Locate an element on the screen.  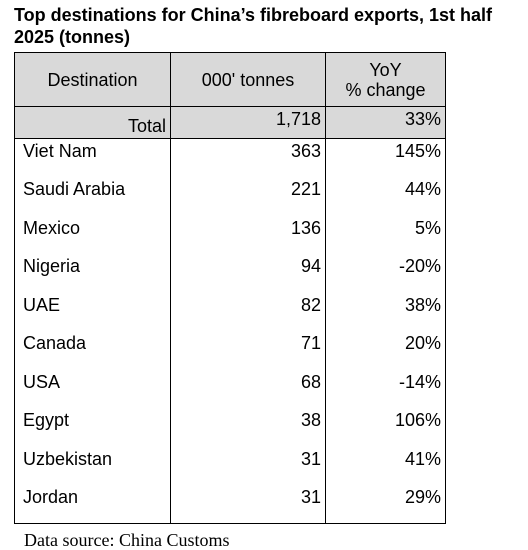
cell-yoy: 41% is located at coordinates (385, 465).